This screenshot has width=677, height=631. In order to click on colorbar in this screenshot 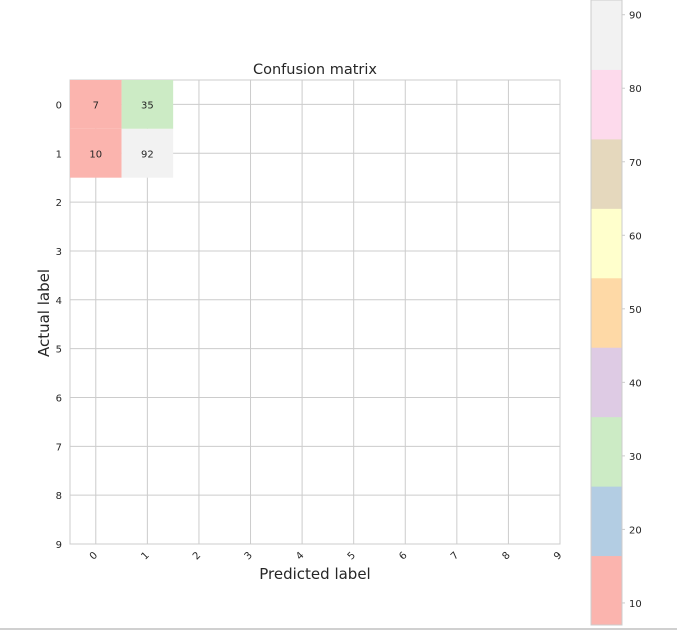, I will do `click(606, 313)`.